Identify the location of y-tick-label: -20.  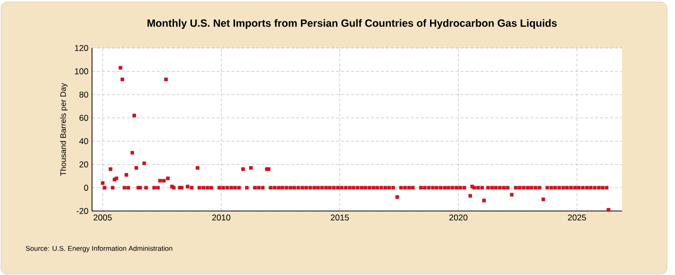
(82, 211).